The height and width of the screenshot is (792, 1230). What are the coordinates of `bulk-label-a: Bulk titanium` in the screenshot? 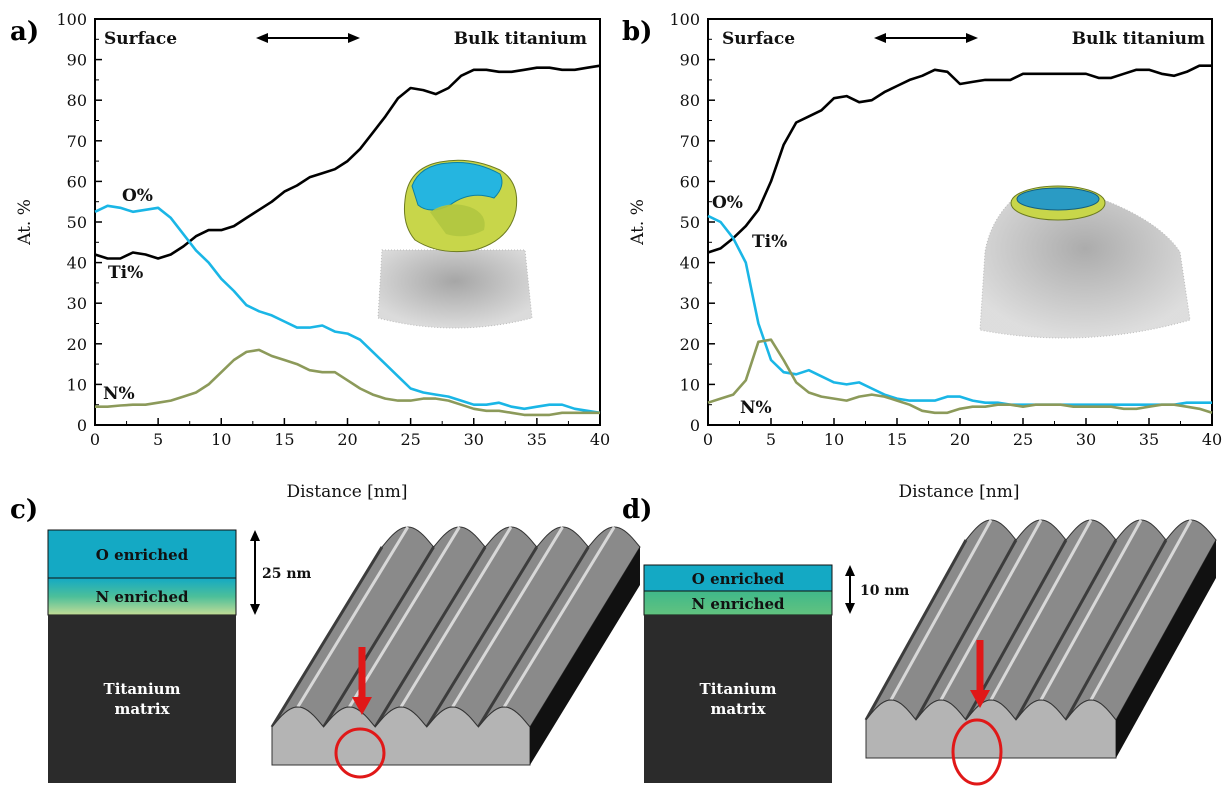 It's located at (520, 39).